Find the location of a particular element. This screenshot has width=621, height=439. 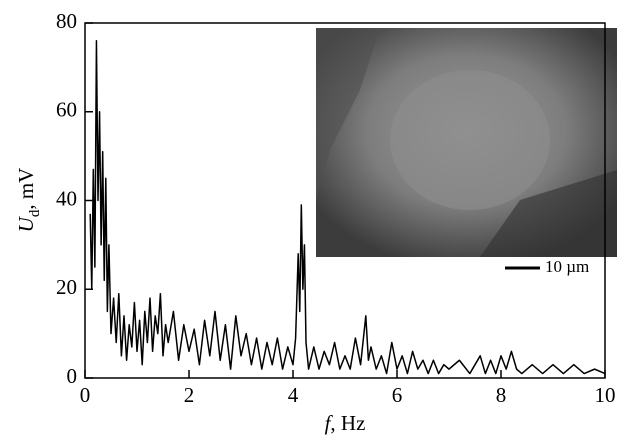

x-tick-label: 0 is located at coordinates (85, 395).